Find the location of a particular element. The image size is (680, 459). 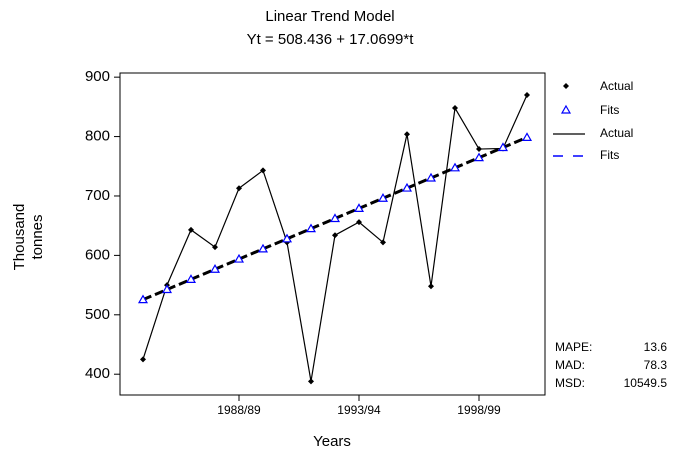

y-tick-label: 600 is located at coordinates (97, 254).